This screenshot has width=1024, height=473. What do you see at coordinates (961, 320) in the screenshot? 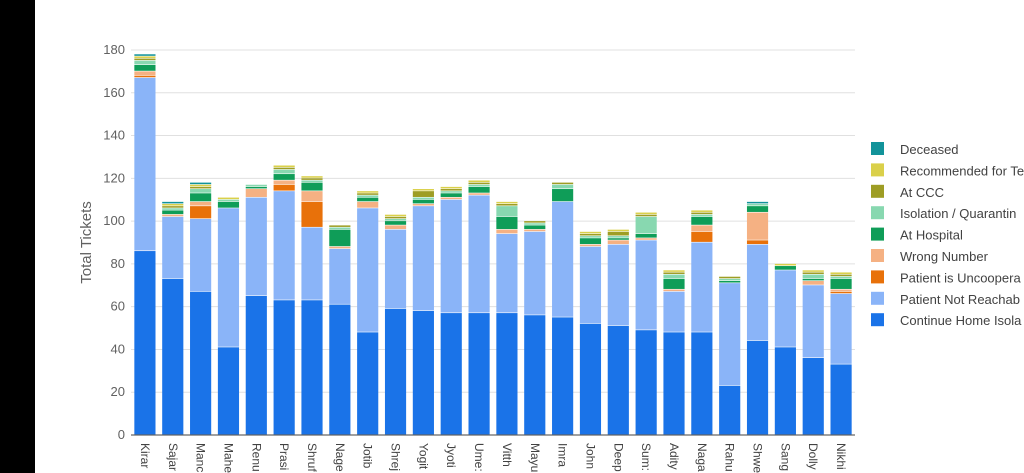
I see `legend-label: Continue Home Isola` at bounding box center [961, 320].